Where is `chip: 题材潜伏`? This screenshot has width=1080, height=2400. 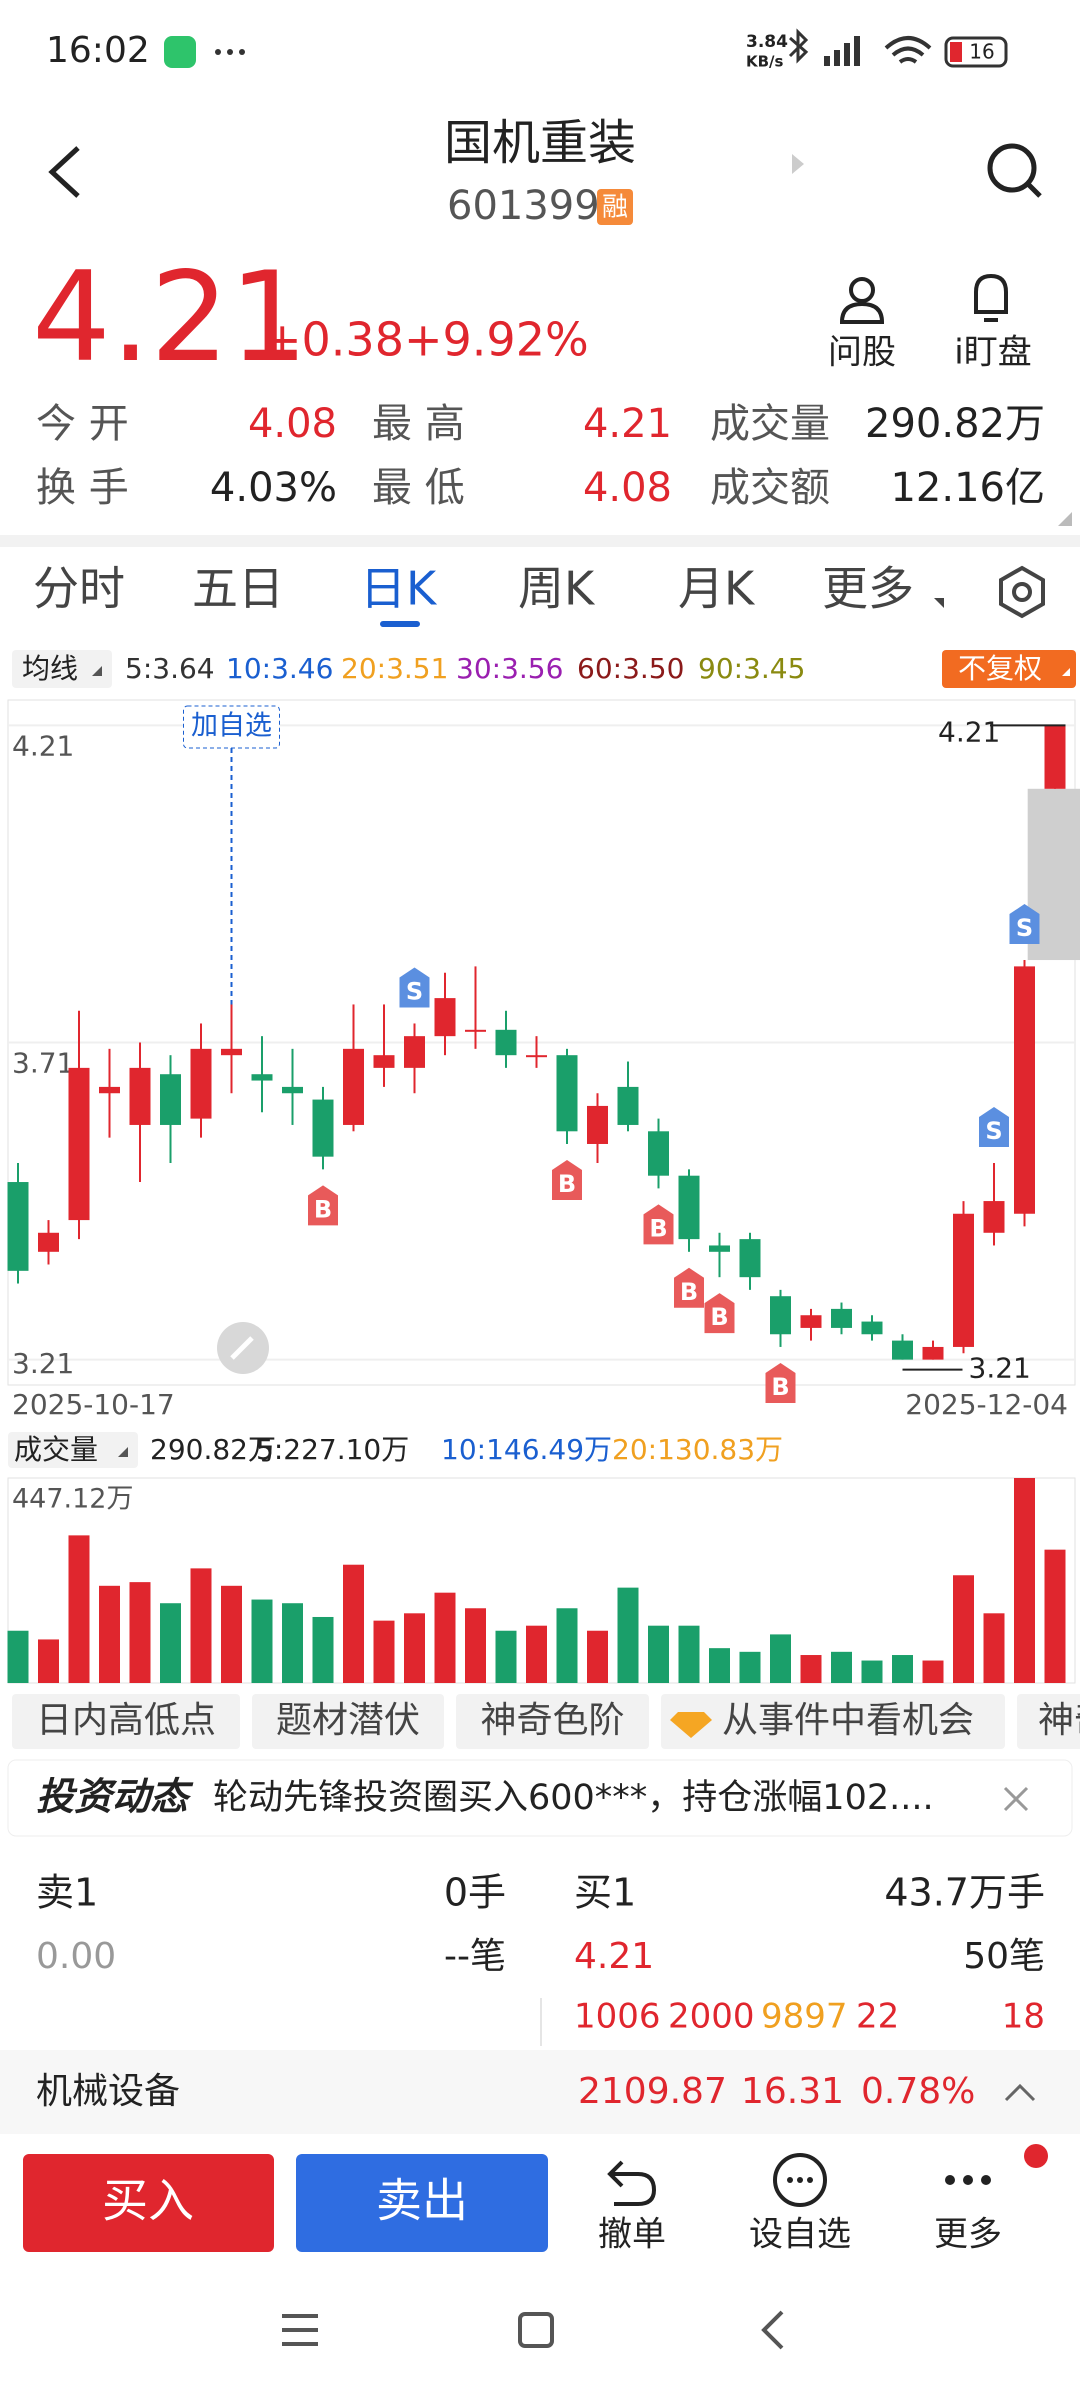 chip: 题材潜伏 is located at coordinates (348, 1720).